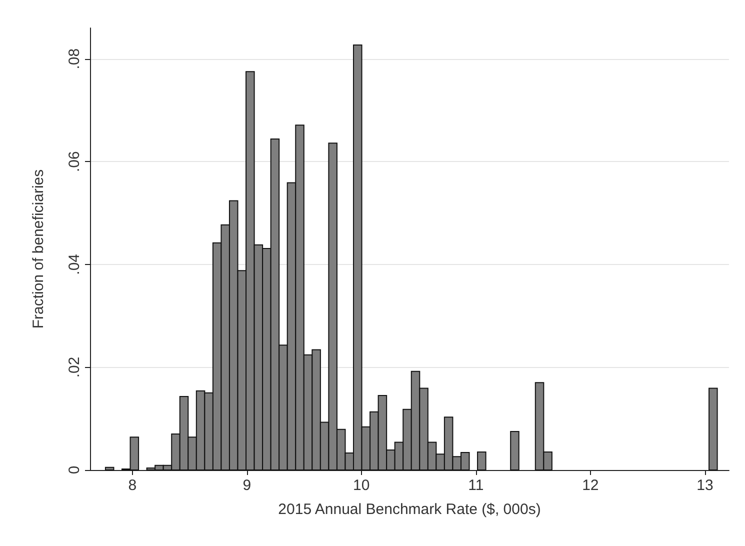 This screenshot has width=745, height=546. I want to click on y-tick-label: .02, so click(74, 367).